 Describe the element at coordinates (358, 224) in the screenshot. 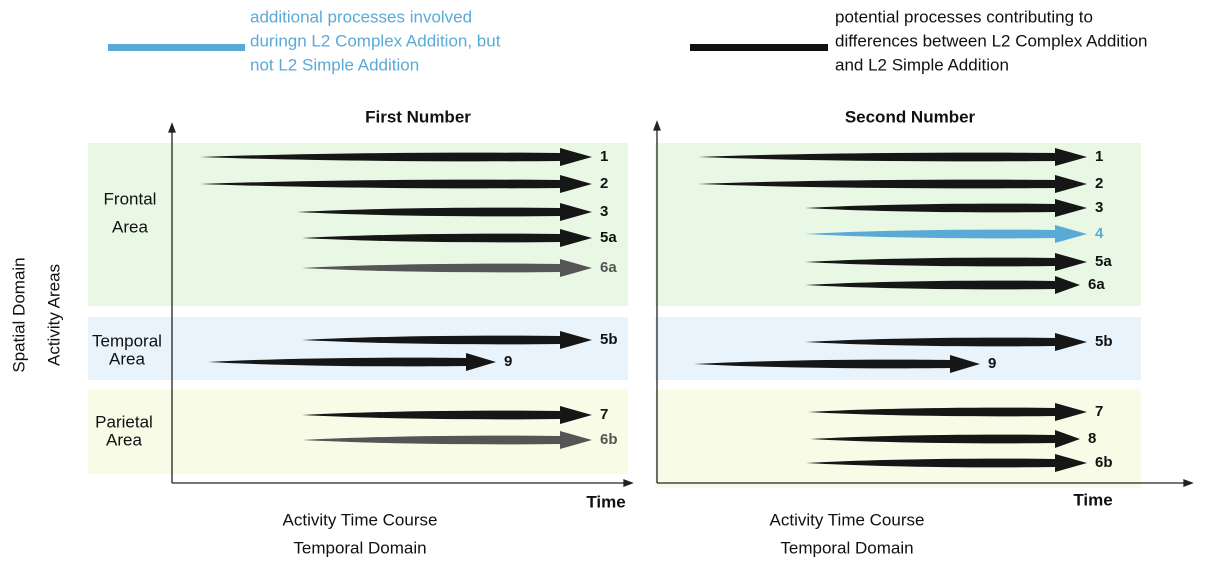

I see `frontal-bg` at that location.